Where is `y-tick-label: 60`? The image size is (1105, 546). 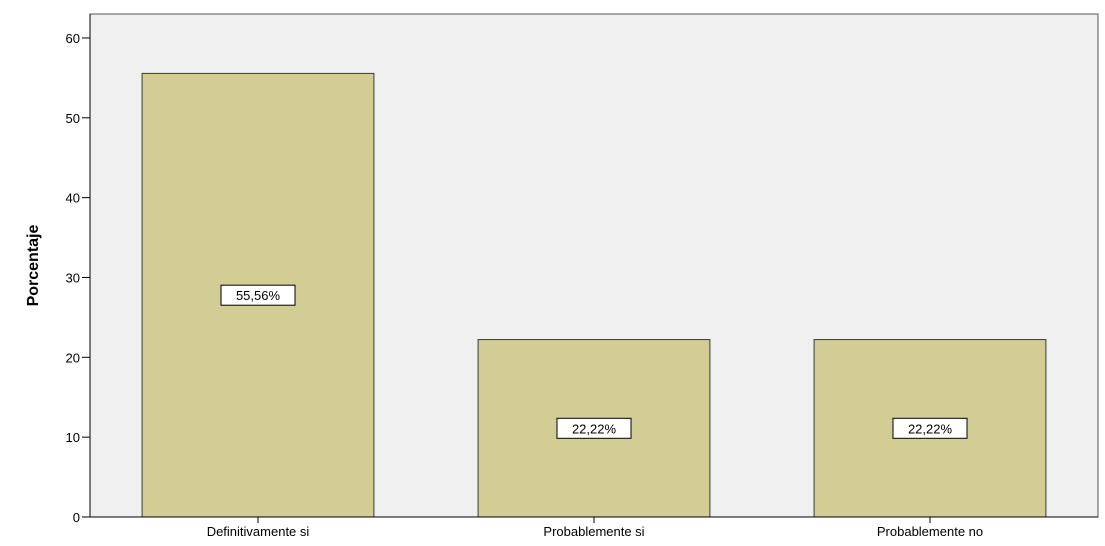 y-tick-label: 60 is located at coordinates (73, 38).